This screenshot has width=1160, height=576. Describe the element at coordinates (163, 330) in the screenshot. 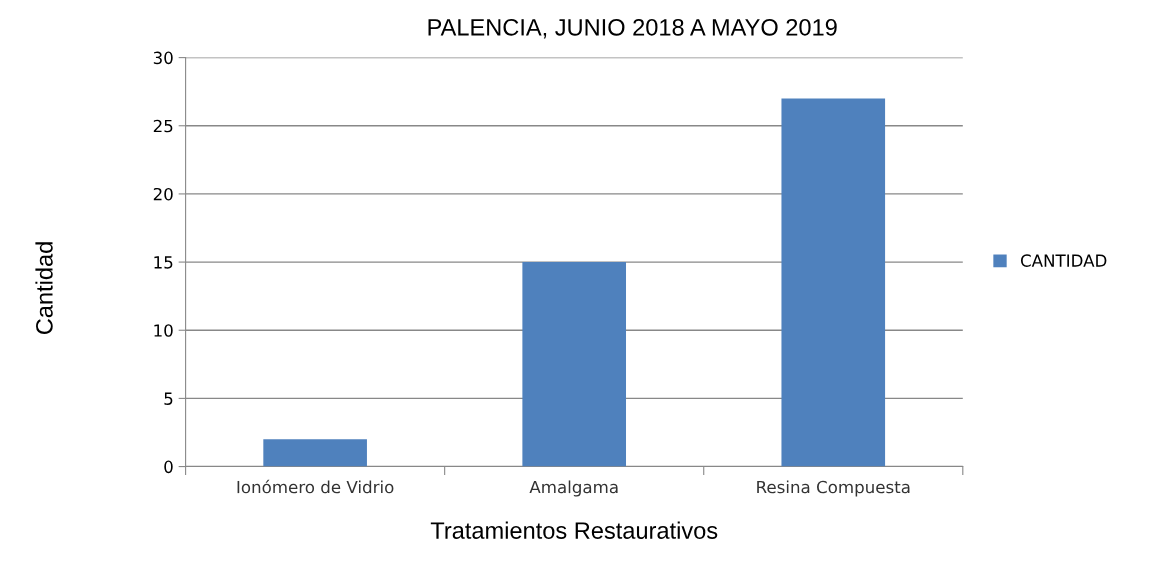

I see `y-tick-label: 10` at that location.